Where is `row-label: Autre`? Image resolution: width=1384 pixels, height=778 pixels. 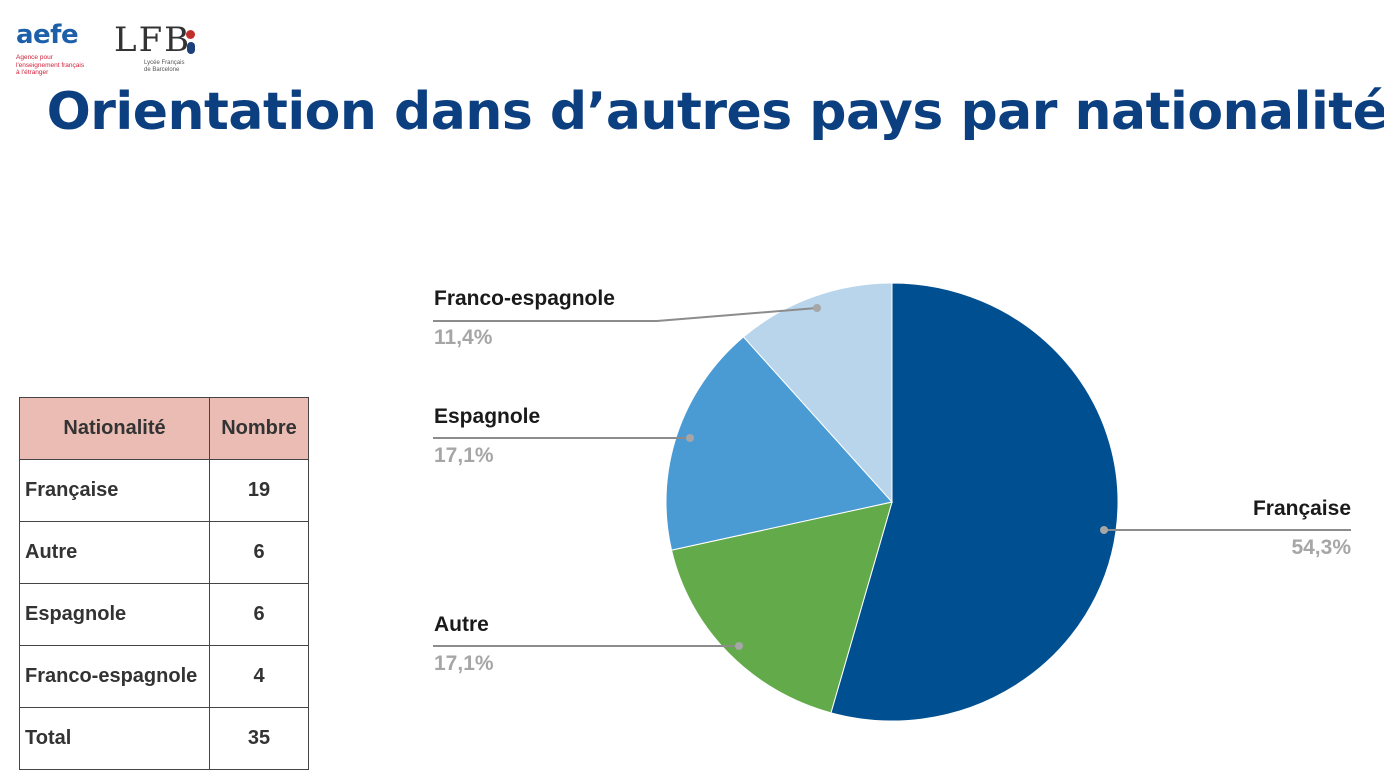
row-label: Autre is located at coordinates (114, 552).